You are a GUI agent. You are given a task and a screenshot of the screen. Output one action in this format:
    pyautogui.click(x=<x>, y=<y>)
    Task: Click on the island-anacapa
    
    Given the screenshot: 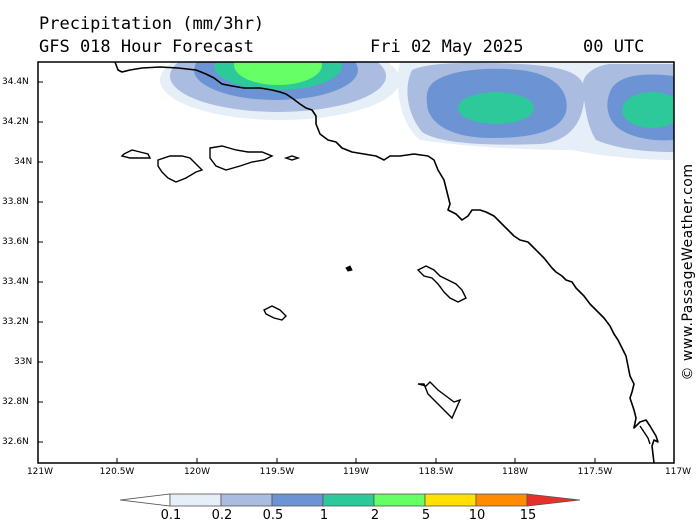 What is the action you would take?
    pyautogui.click(x=292, y=158)
    